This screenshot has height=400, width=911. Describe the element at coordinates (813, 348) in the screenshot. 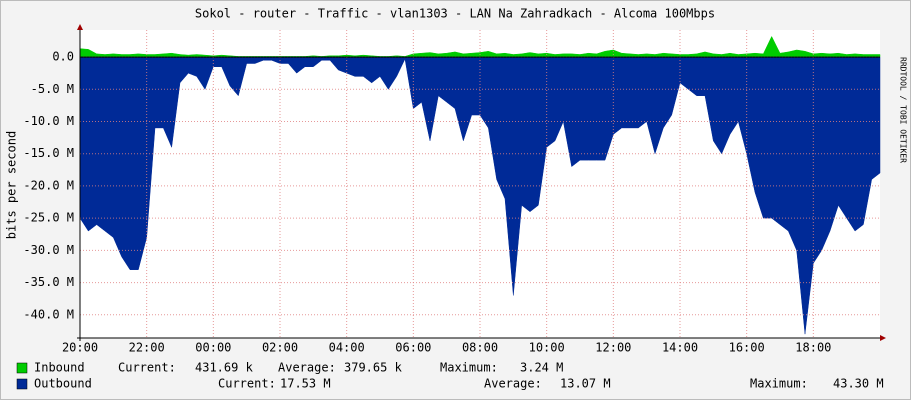

I see `x-tick-label: 18:00` at that location.